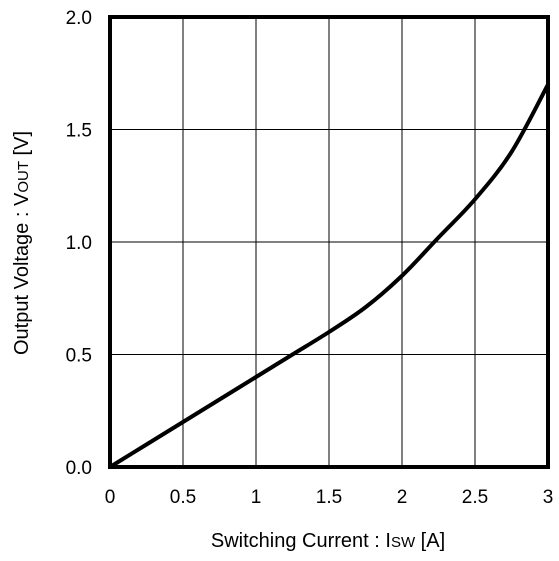 This screenshot has width=559, height=561. Describe the element at coordinates (183, 497) in the screenshot. I see `x-tick-label-1: 0.5` at that location.